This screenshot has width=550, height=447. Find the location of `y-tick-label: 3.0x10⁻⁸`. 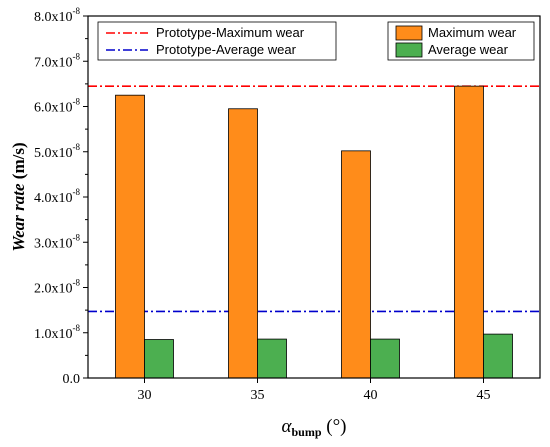

y-tick-label: 3.0x10⁻⁸ is located at coordinates (57, 241).